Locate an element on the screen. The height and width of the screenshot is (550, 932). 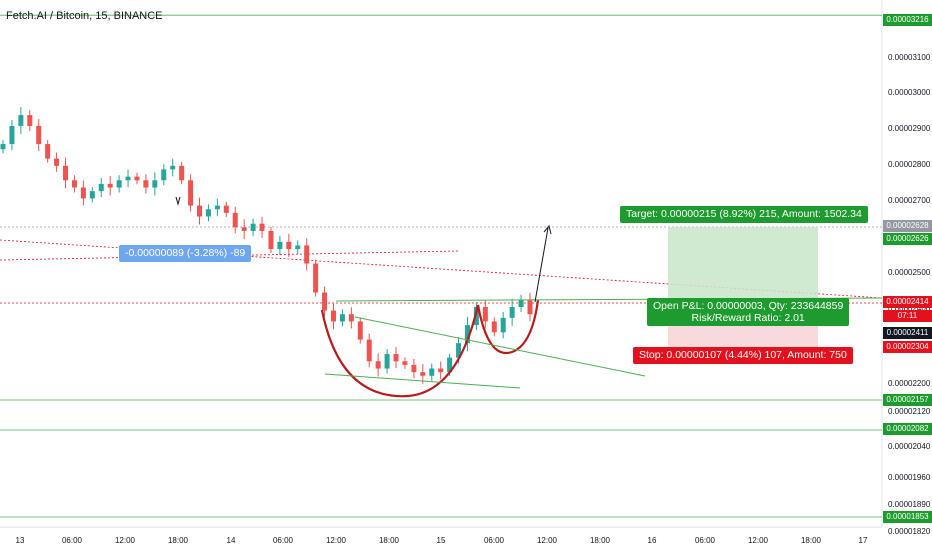
x-tick-label: 17 is located at coordinates (863, 540).